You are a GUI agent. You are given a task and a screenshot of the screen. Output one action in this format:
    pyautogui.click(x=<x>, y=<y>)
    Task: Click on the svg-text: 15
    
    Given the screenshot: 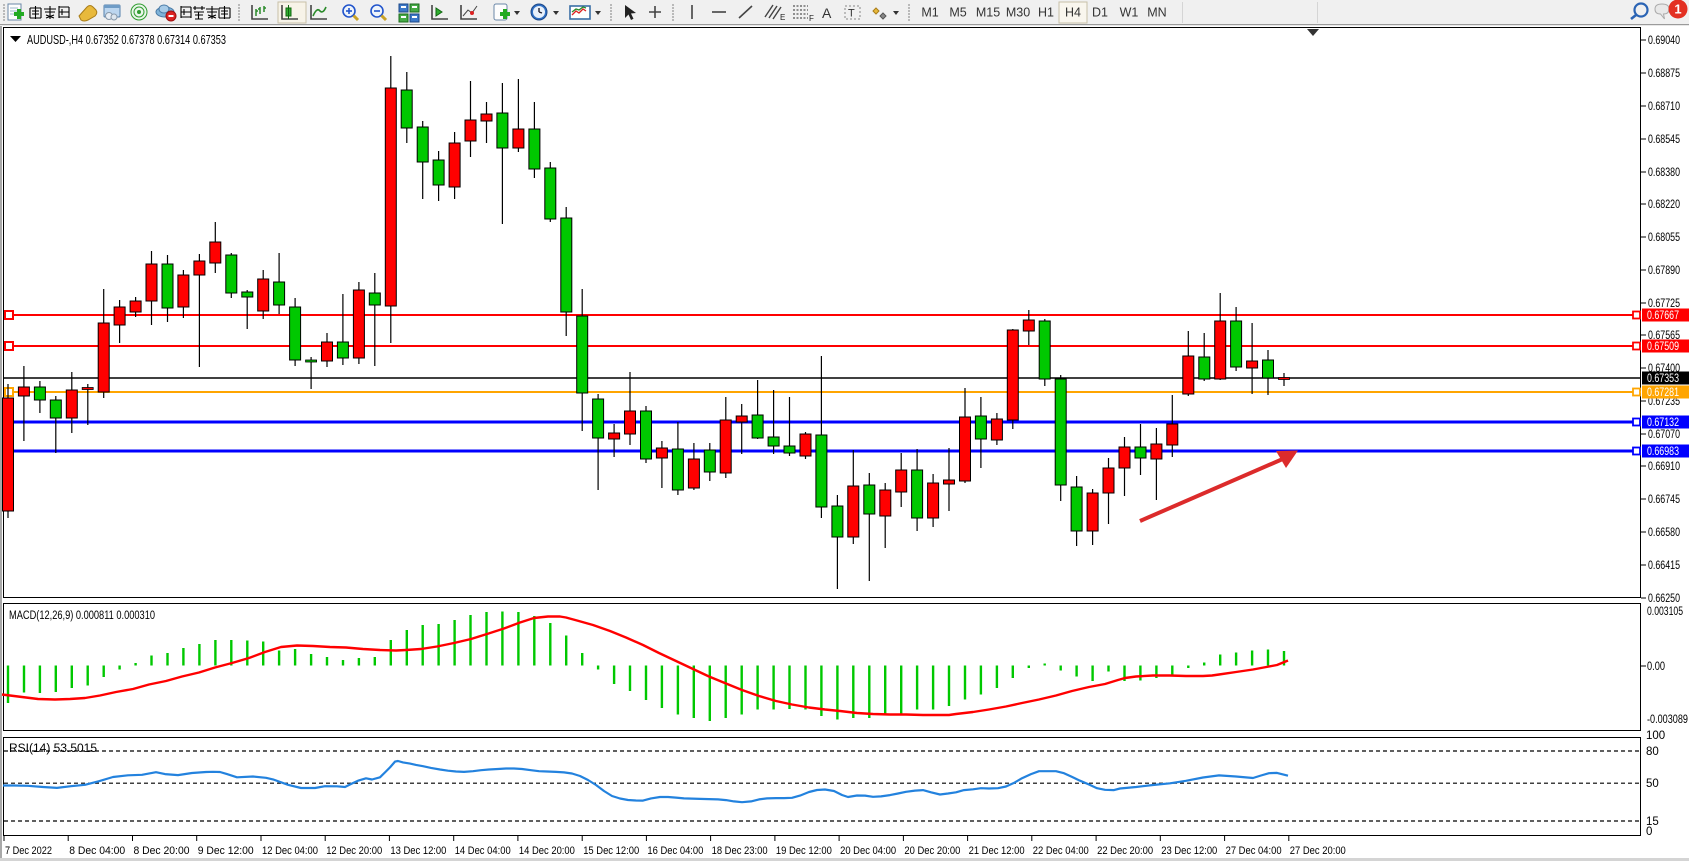 What is the action you would take?
    pyautogui.click(x=1652, y=822)
    